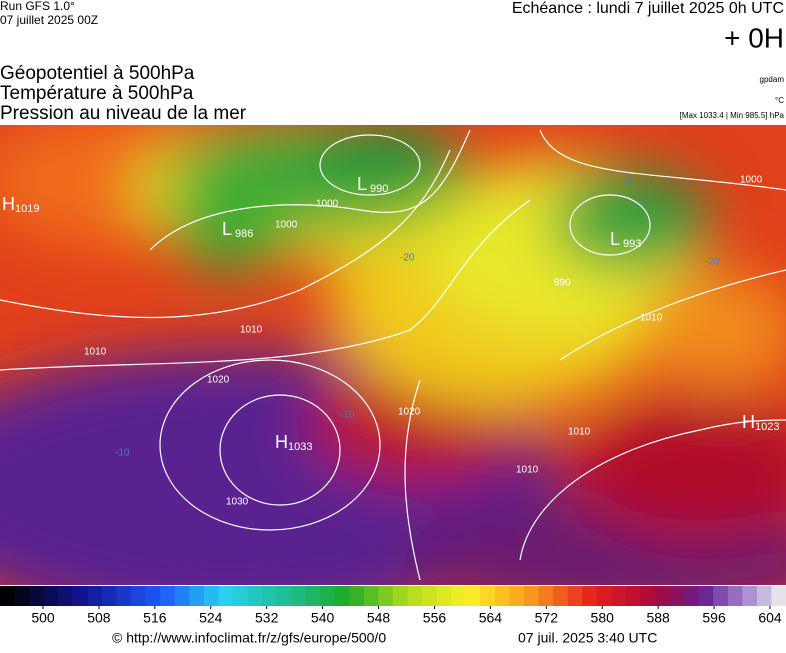 The height and width of the screenshot is (653, 786). I want to click on isobar-label: 990, so click(562, 283).